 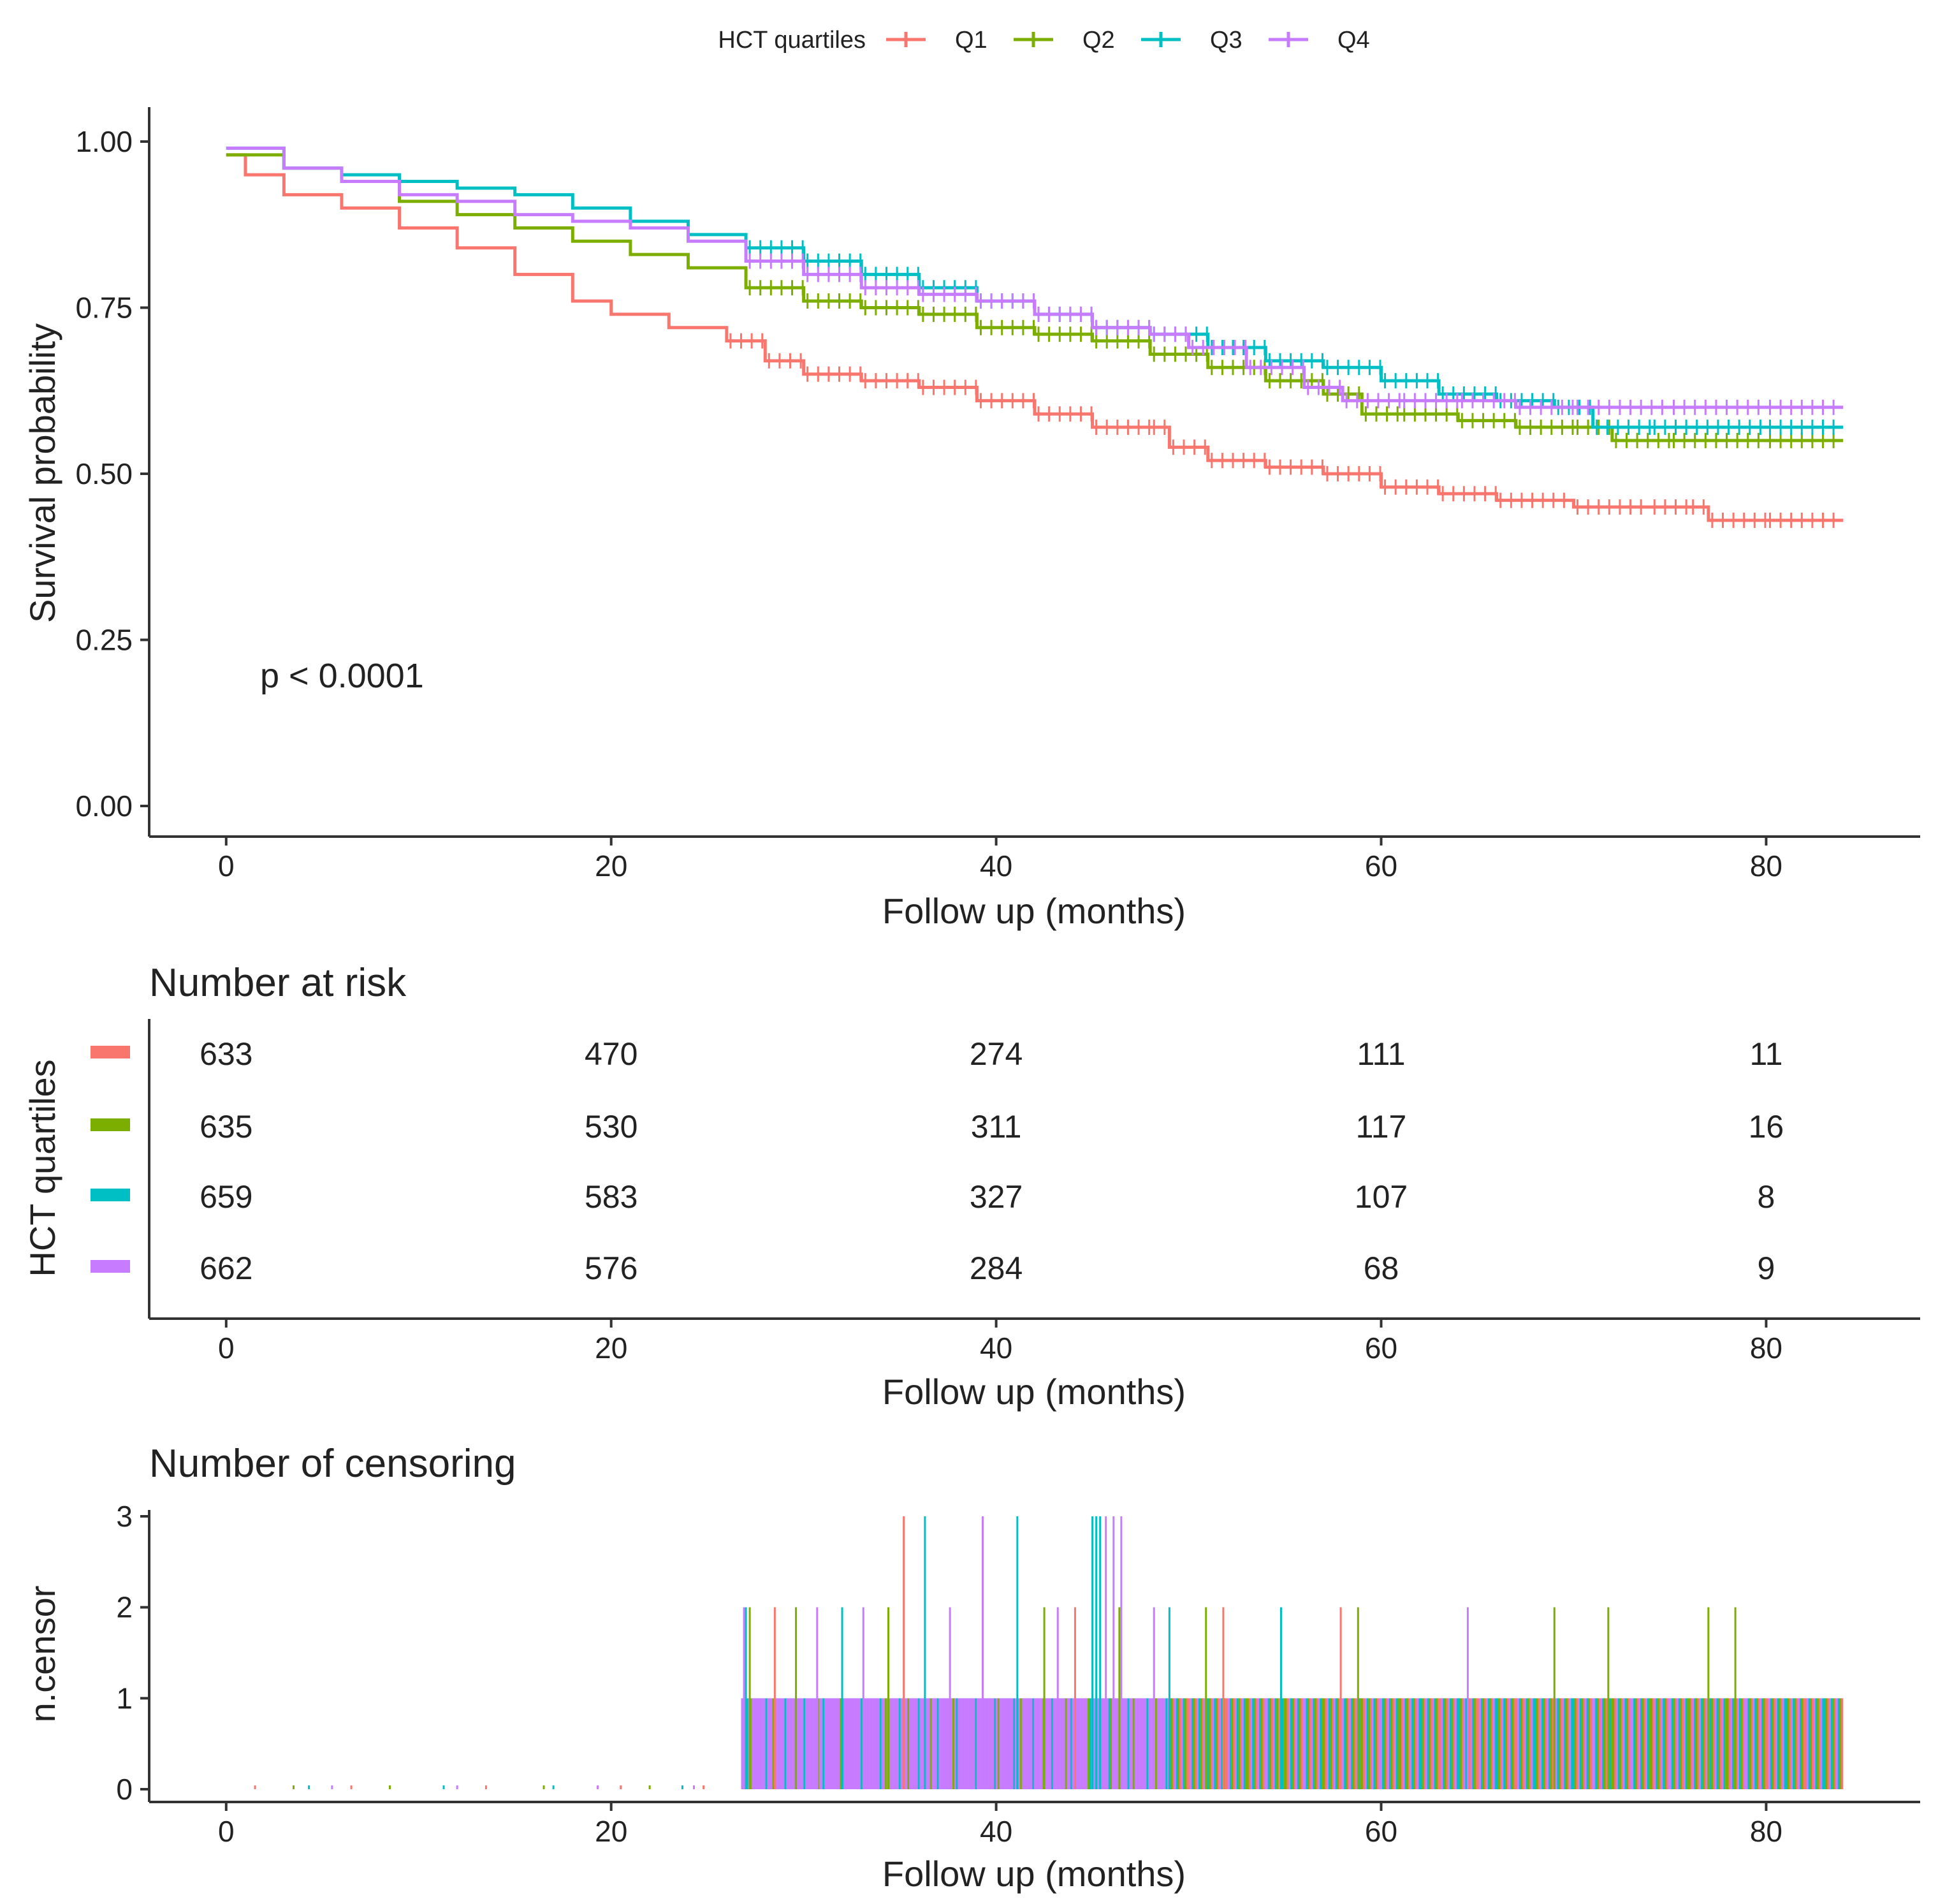 What do you see at coordinates (104, 806) in the screenshot?
I see `survival-y-tick-label: 0.00` at bounding box center [104, 806].